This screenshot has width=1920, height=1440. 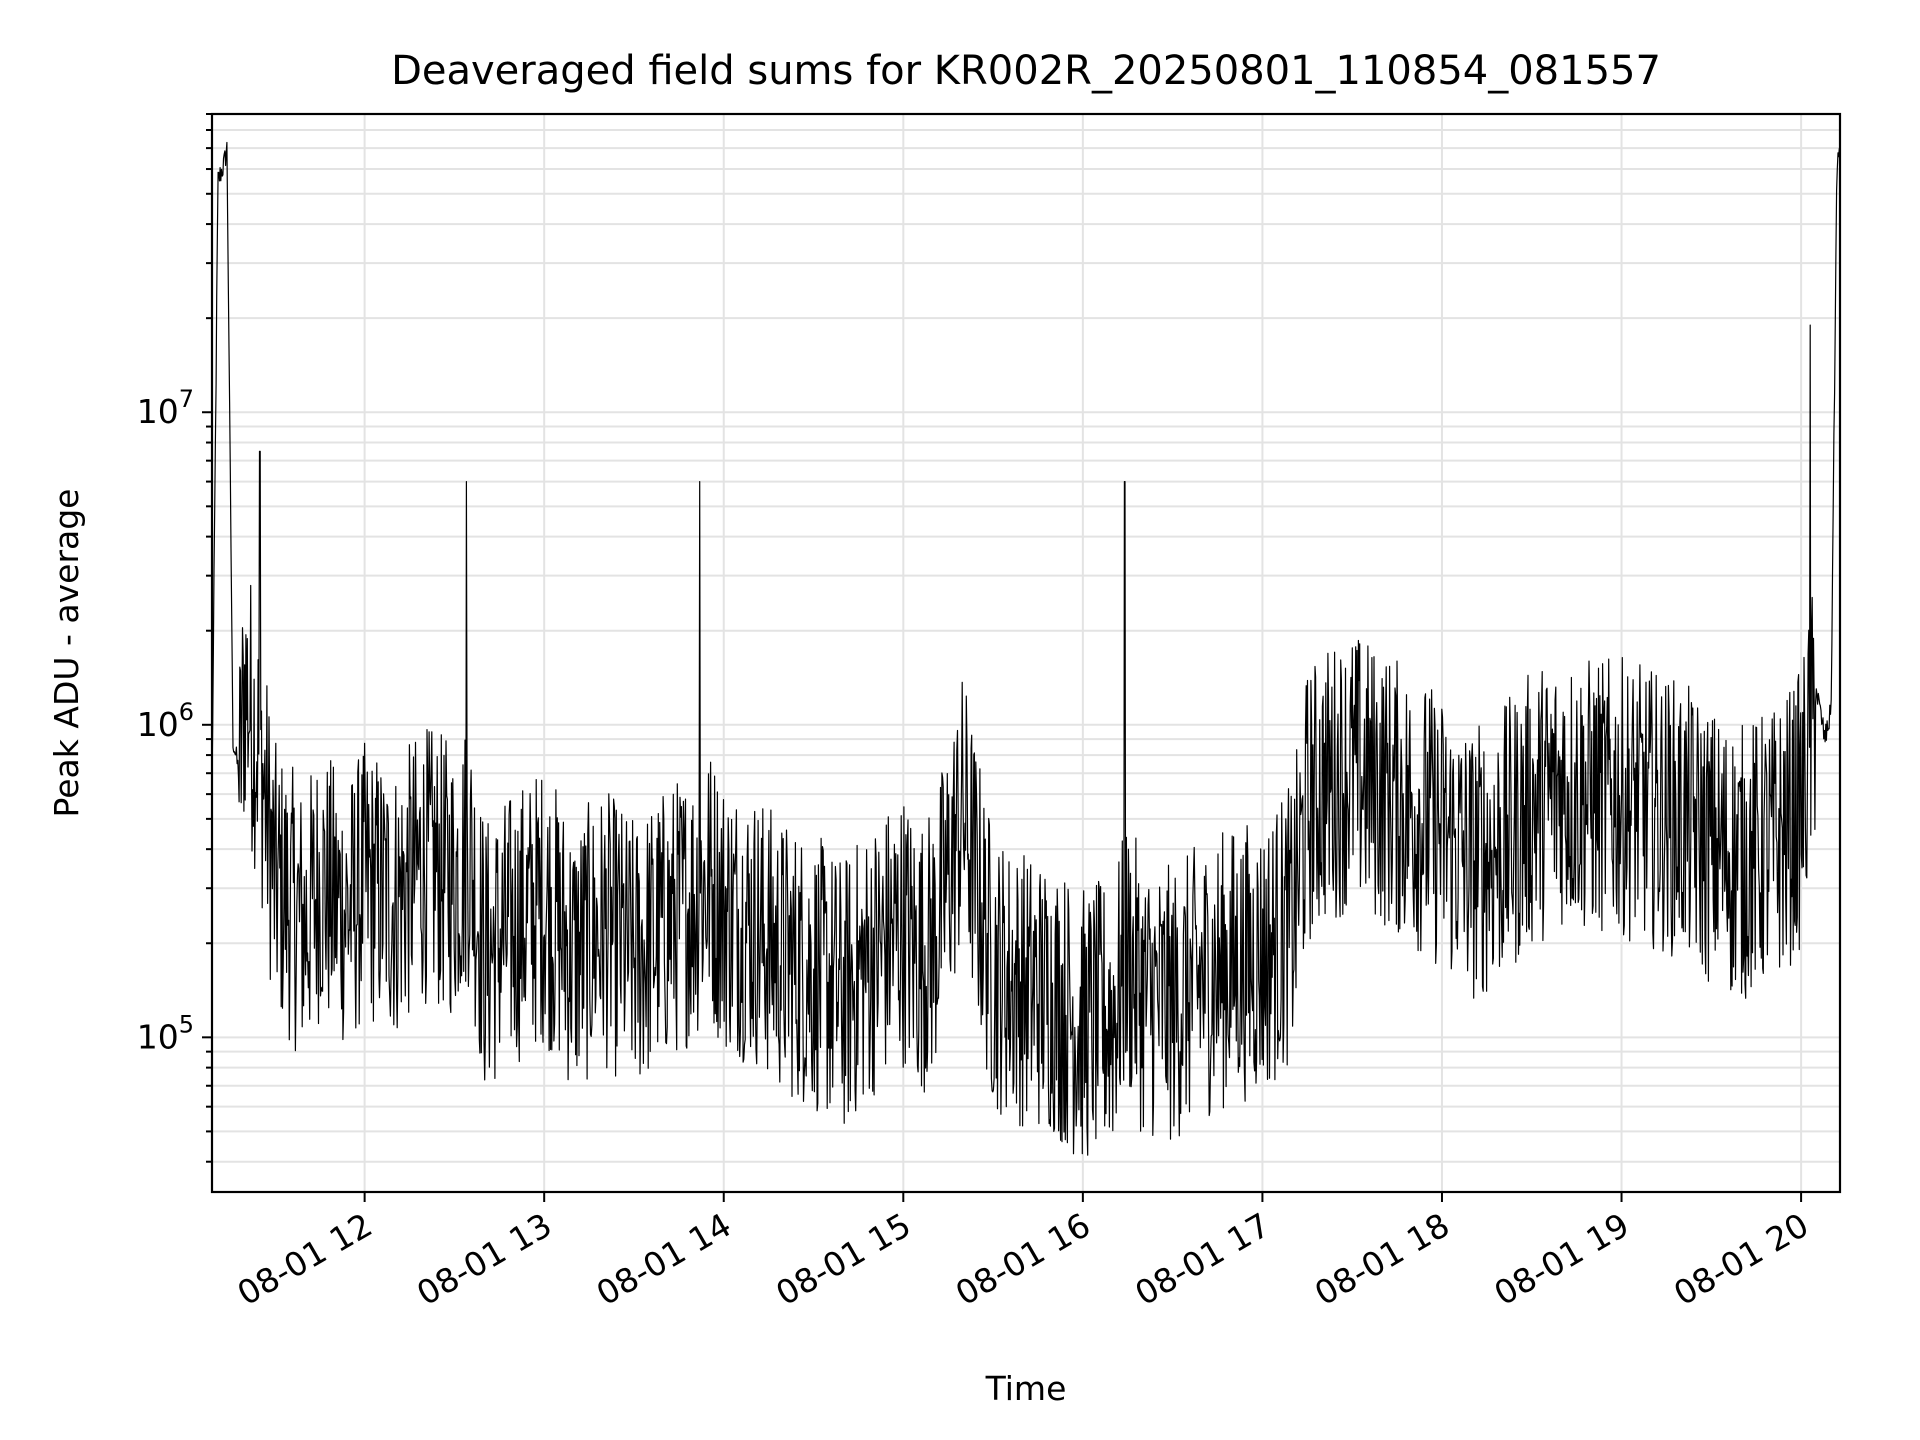 I want to click on y-tick-label: 10⁵, so click(x=165, y=1033).